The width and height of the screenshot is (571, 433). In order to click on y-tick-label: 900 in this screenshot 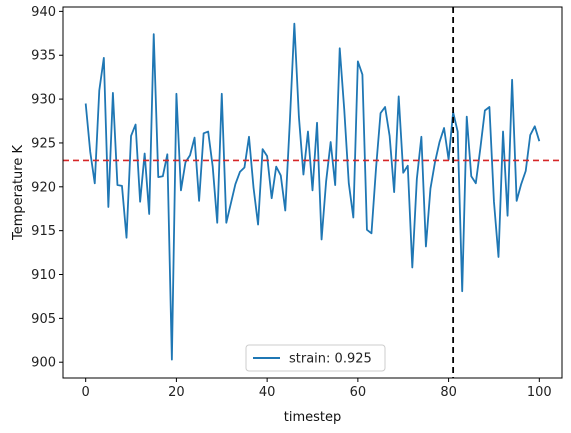, I will do `click(43, 363)`.